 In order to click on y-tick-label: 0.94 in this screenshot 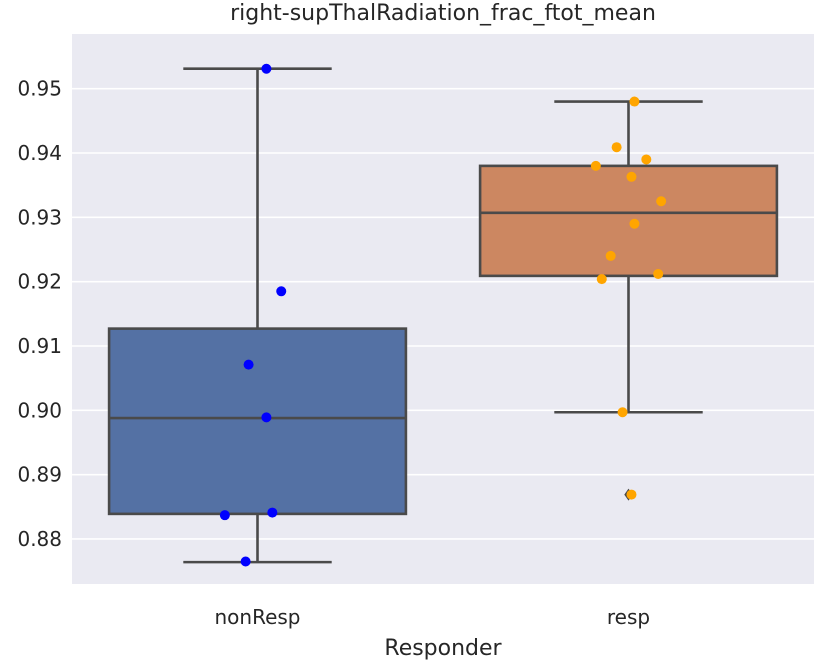, I will do `click(39, 153)`.